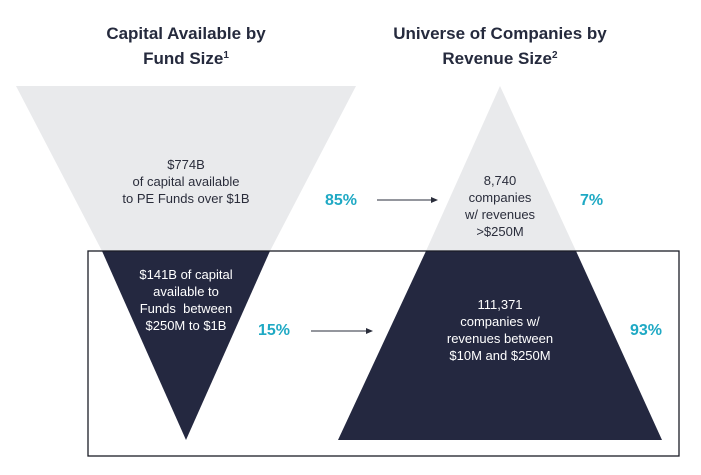 This screenshot has height=475, width=701. I want to click on right-top-line2: companies, so click(500, 197).